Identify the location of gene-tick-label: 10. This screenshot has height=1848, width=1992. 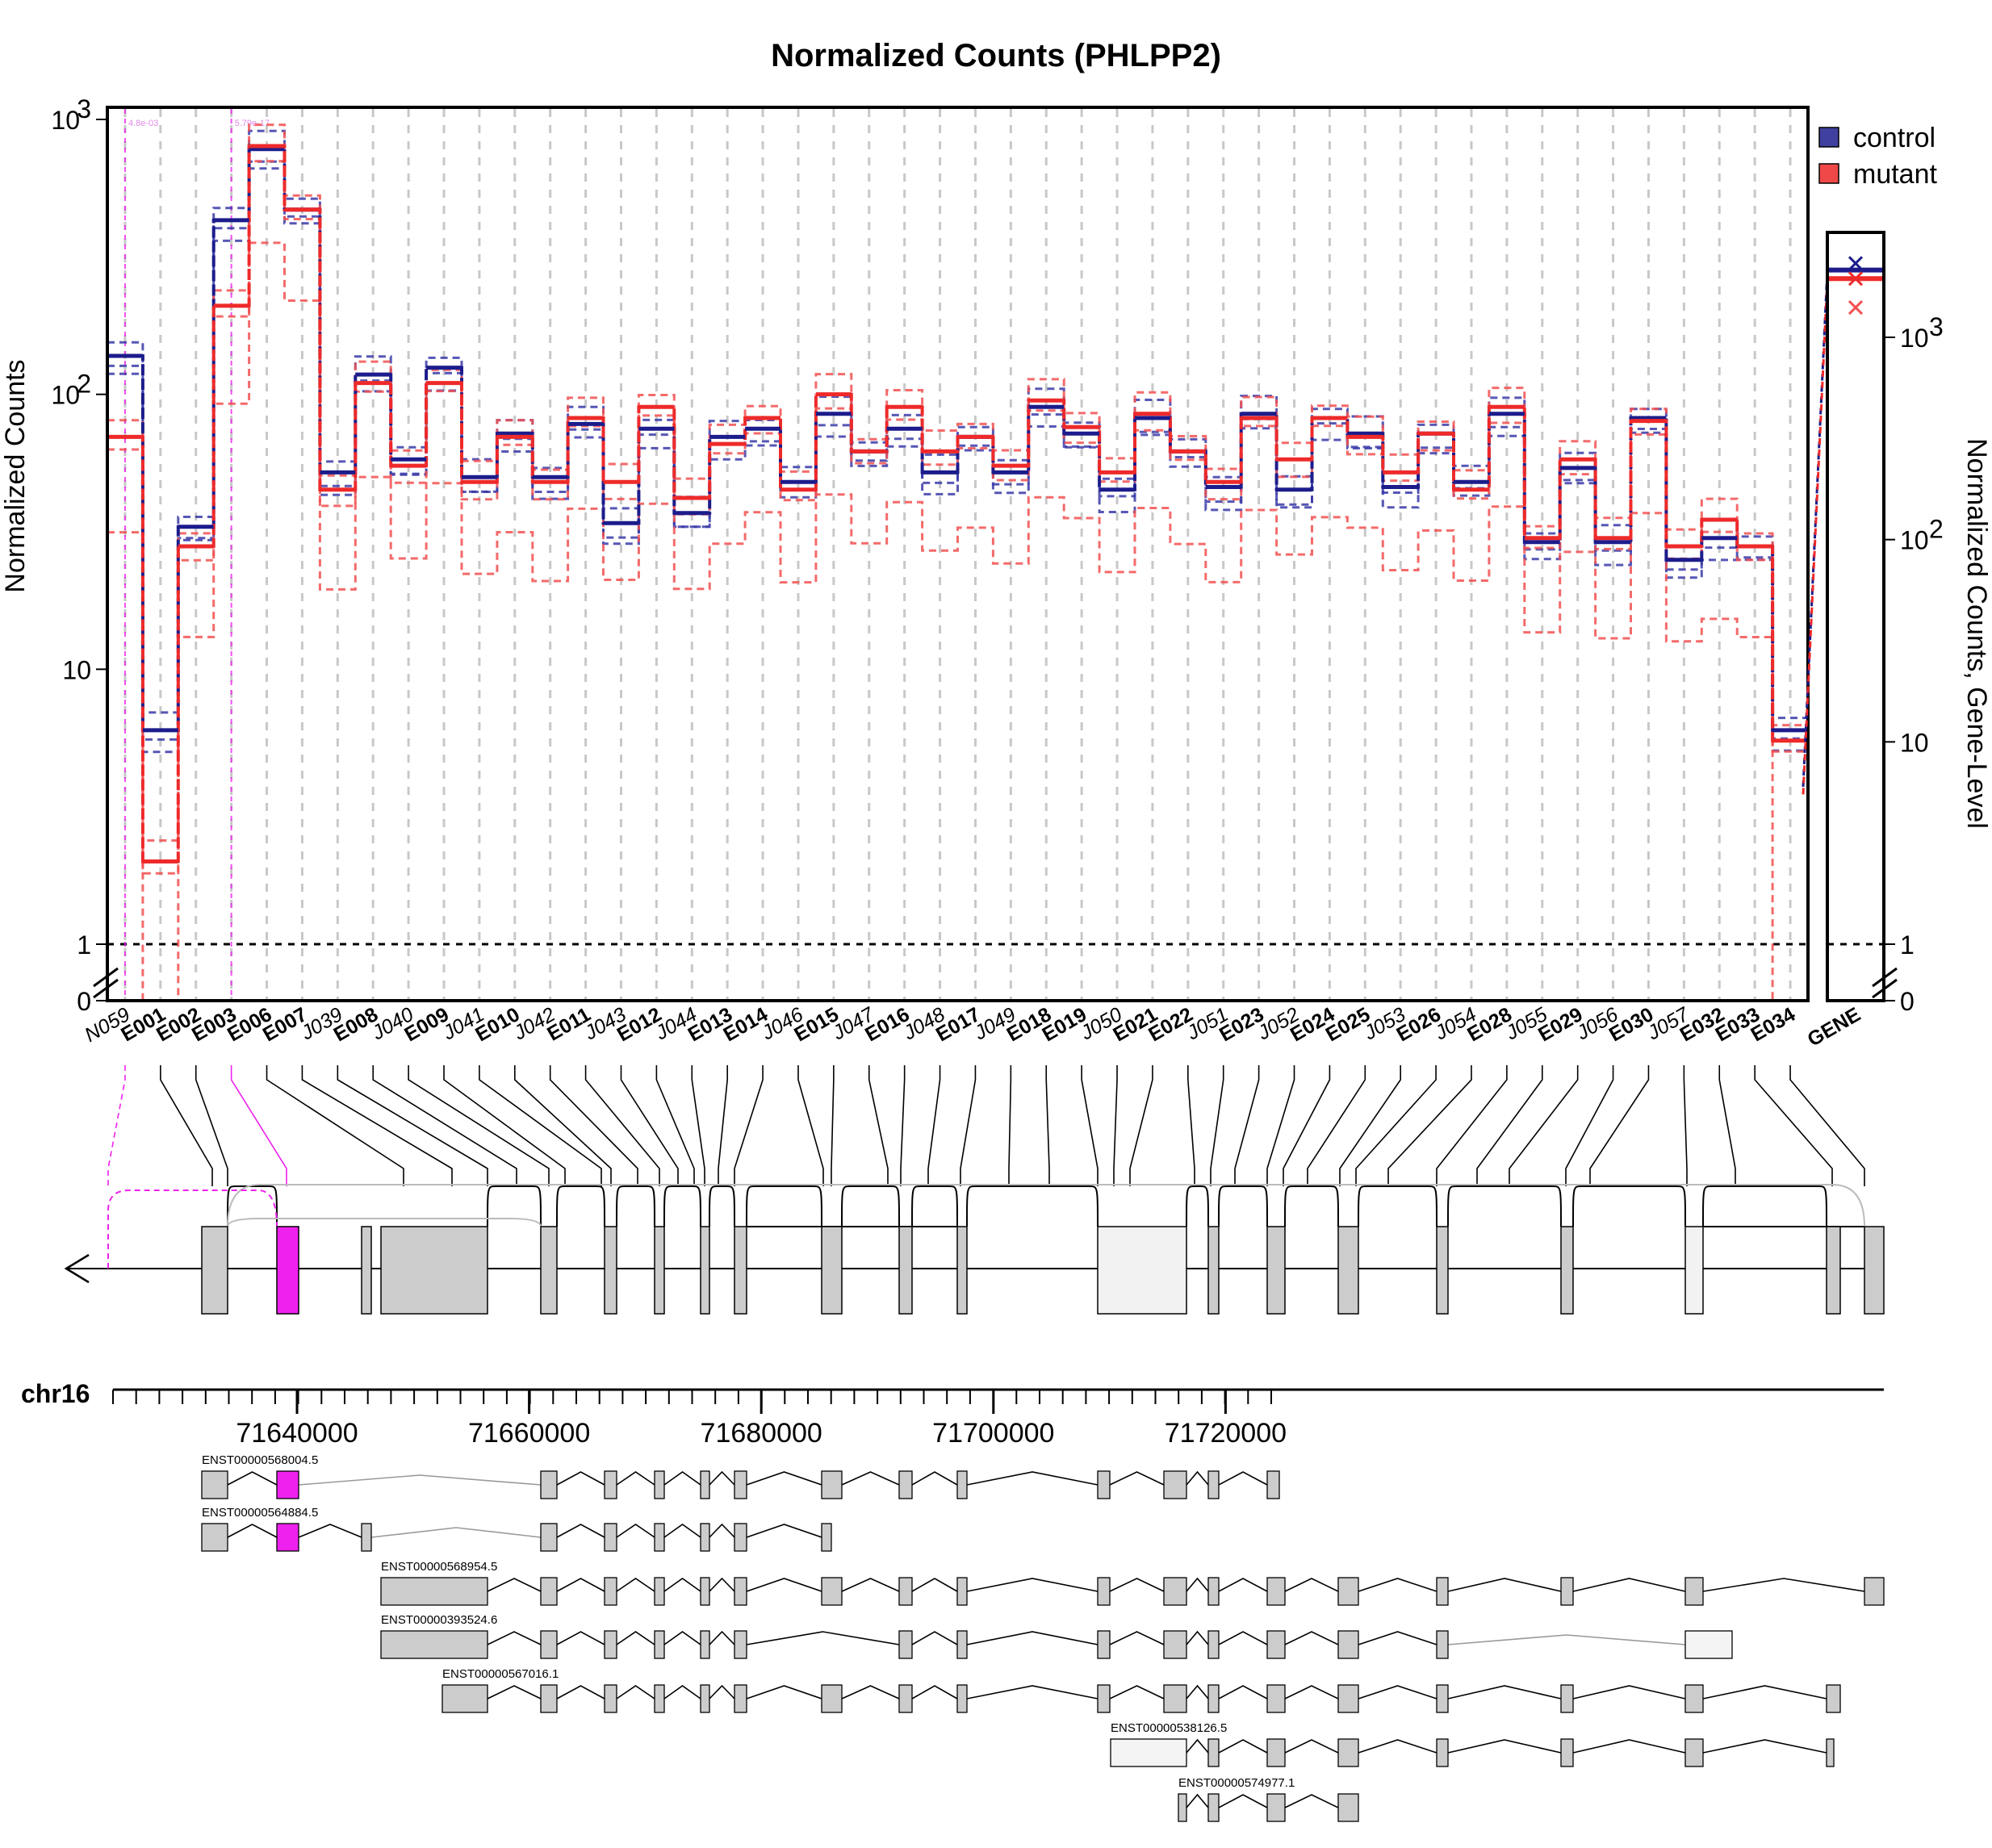
(1915, 742).